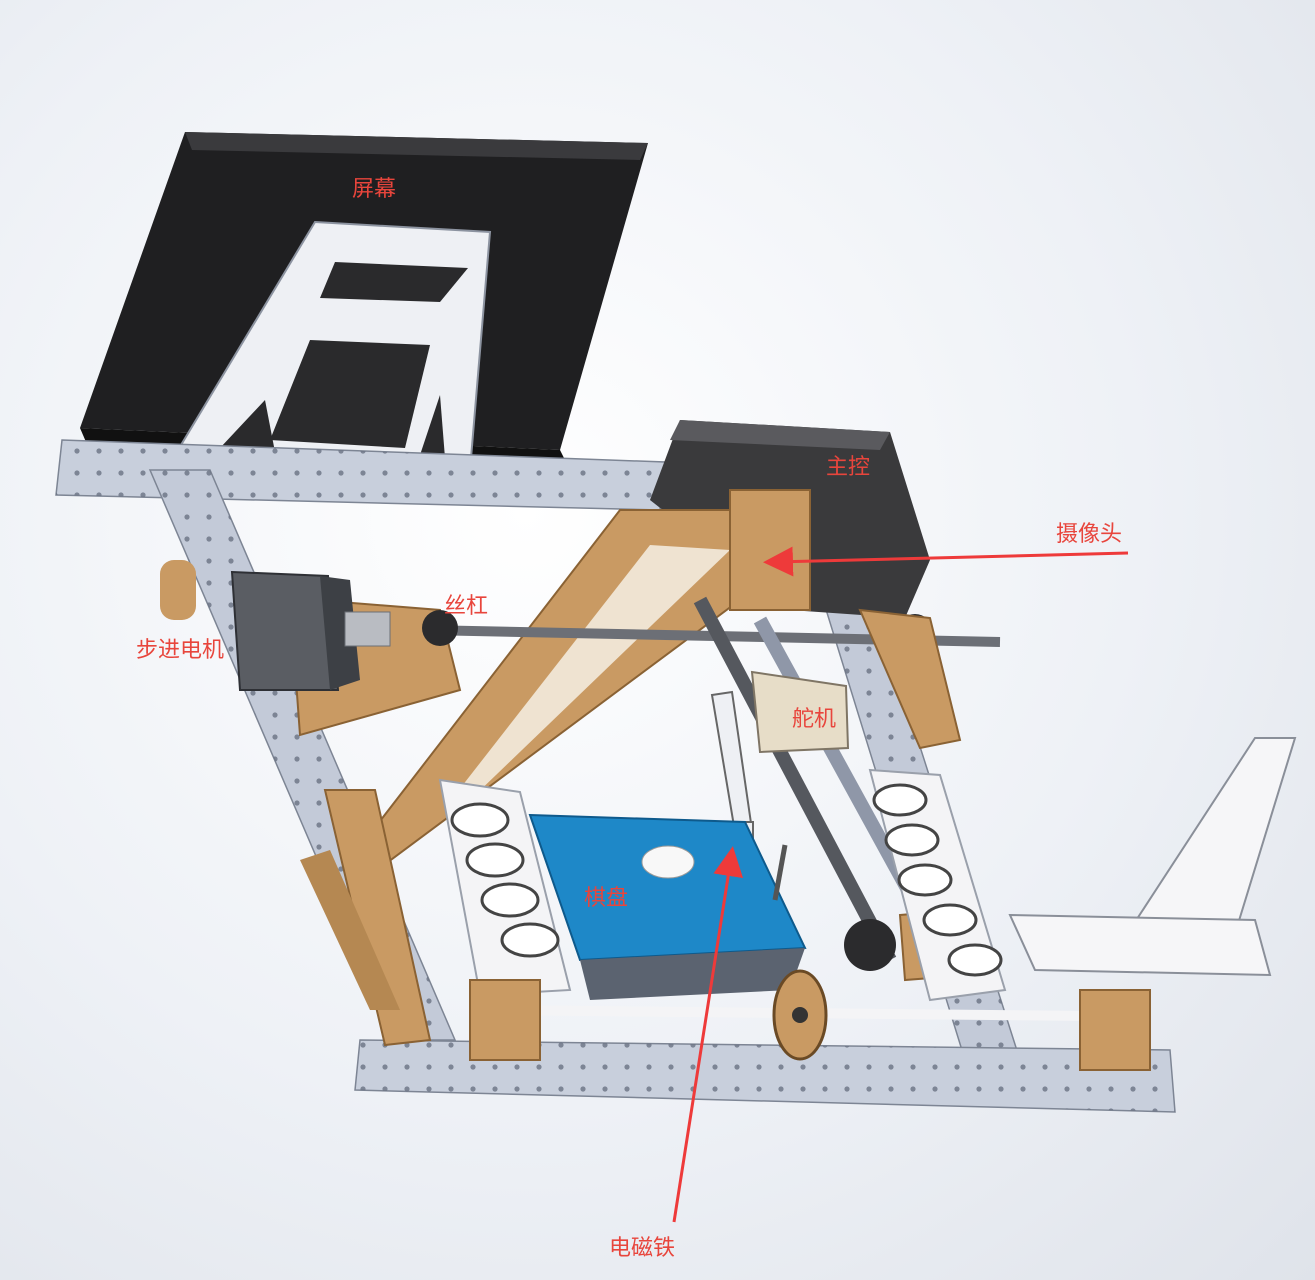  I want to click on label-stepper-motor: 步进电机, so click(180, 650).